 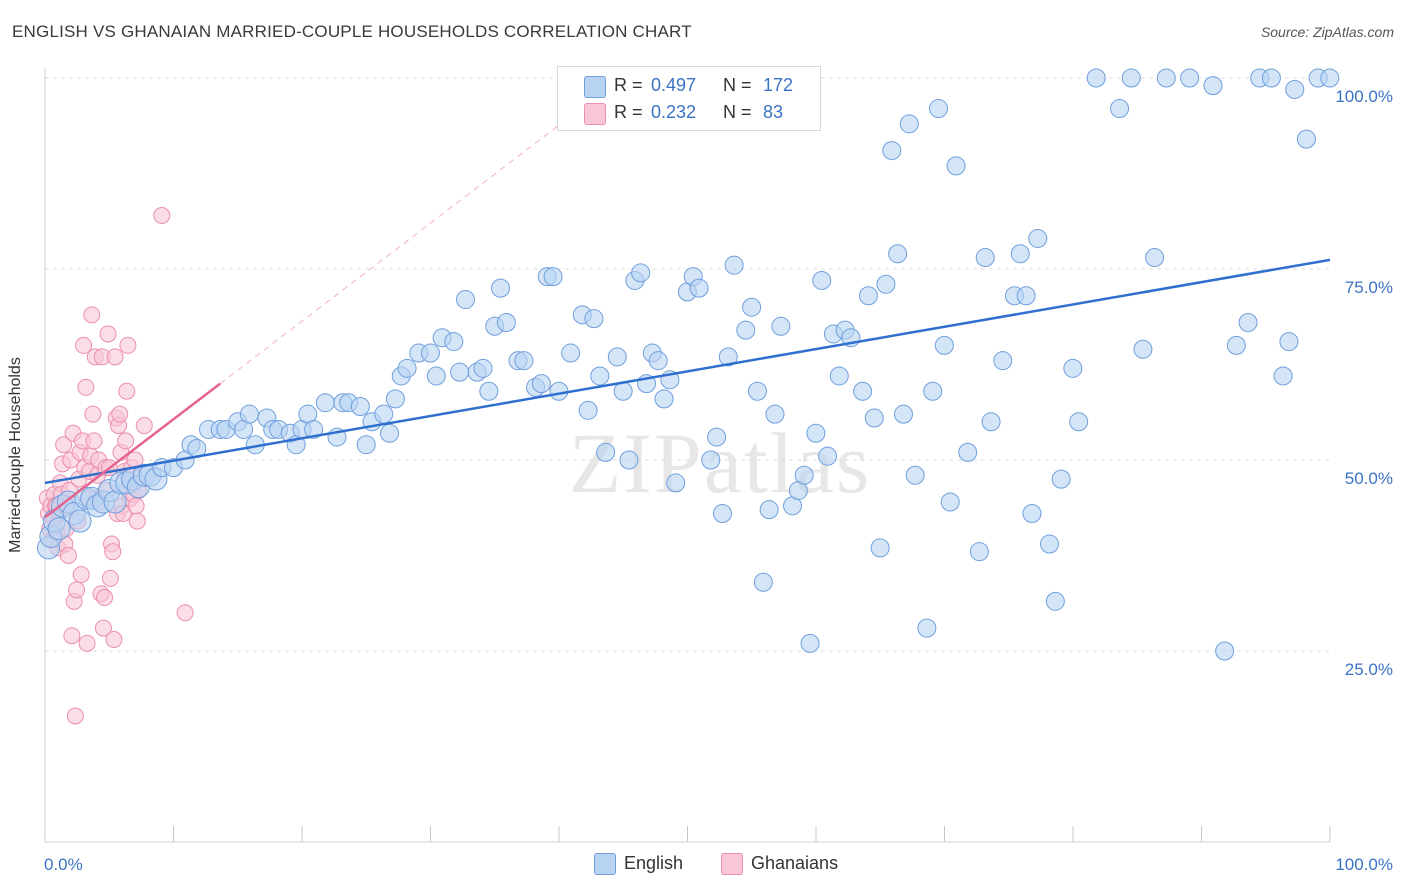 I want to click on y-tick-label-100: 100.0%, so click(x=1364, y=96).